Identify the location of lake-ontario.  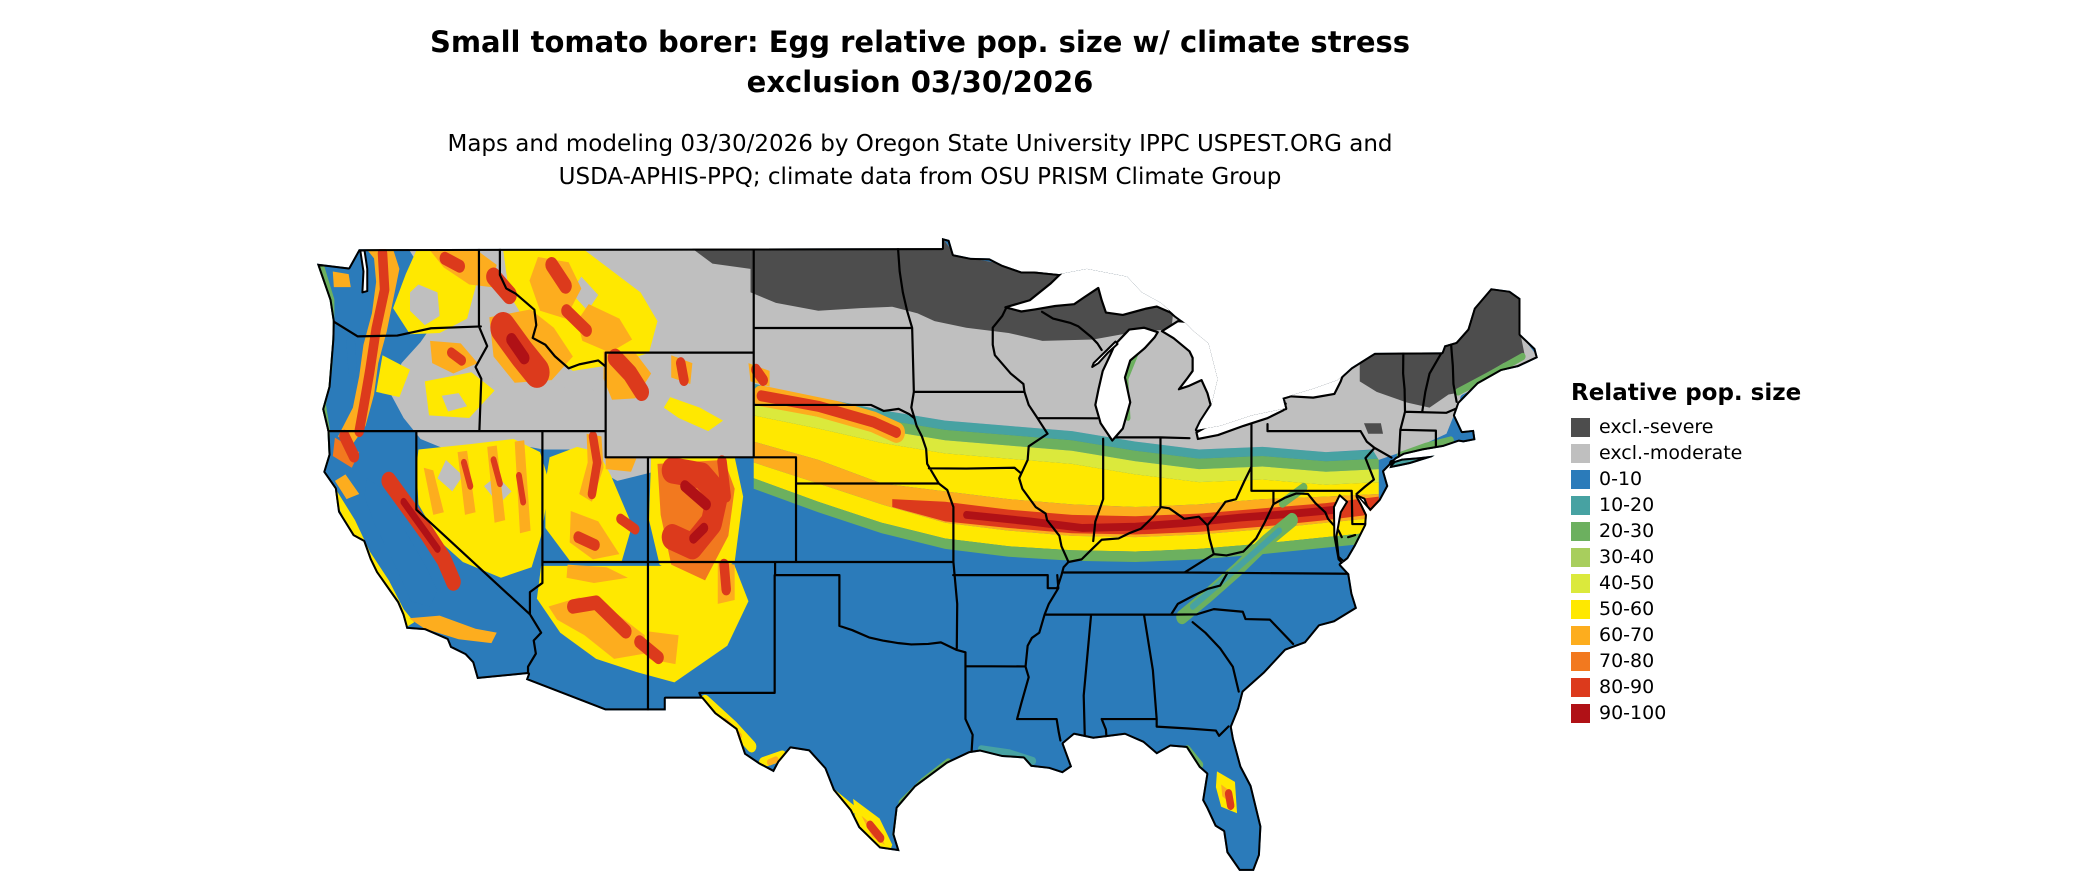
(1313, 384).